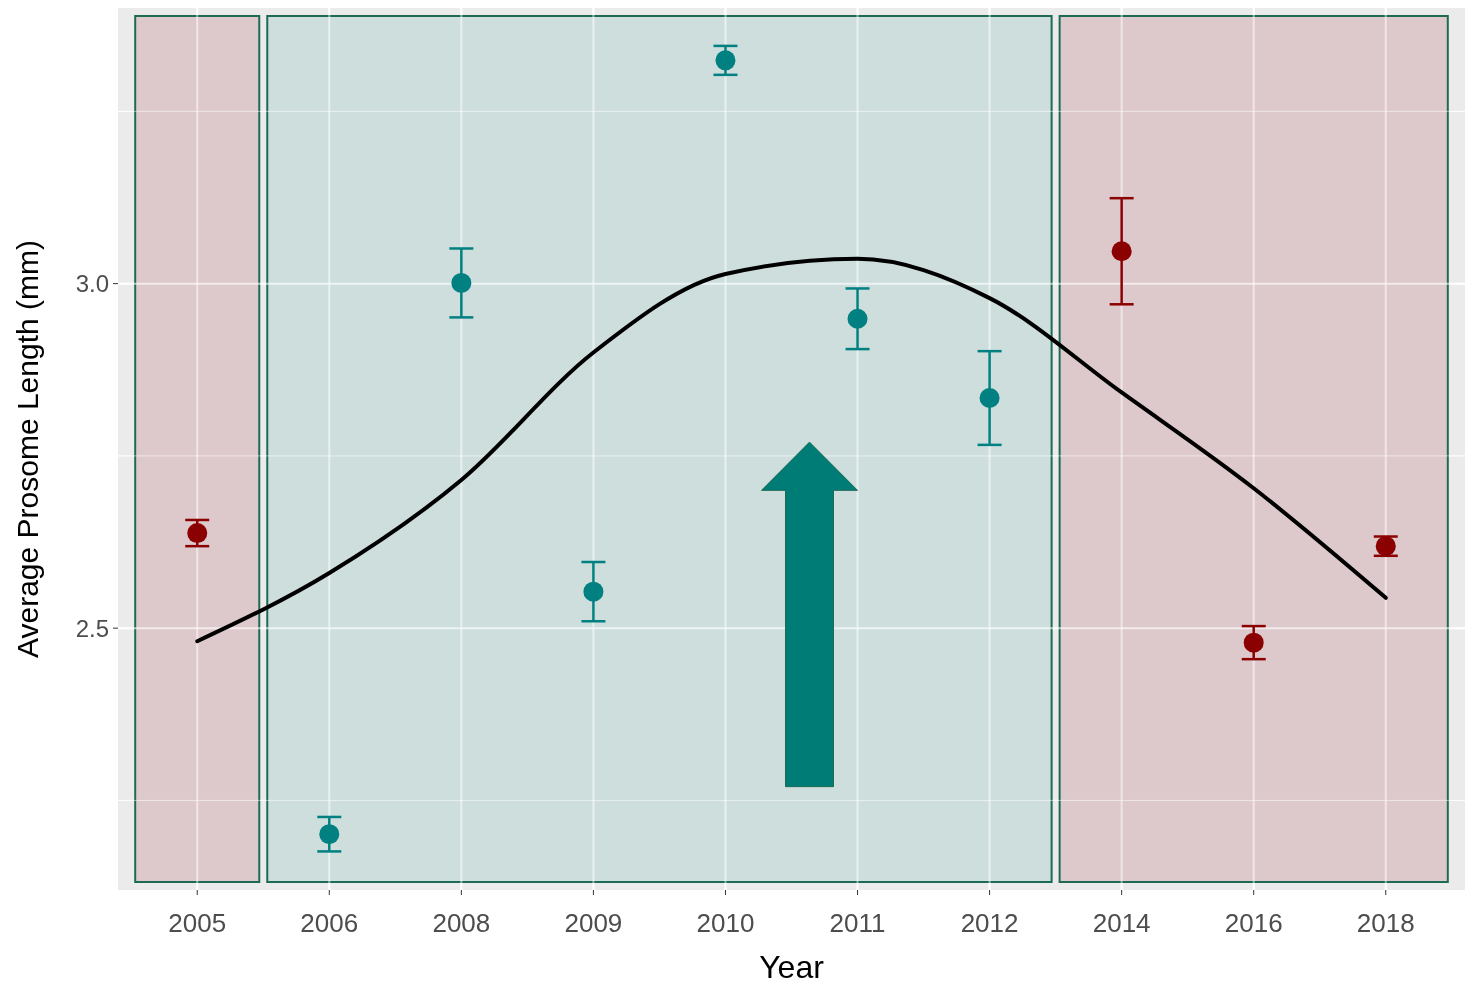 This screenshot has height=989, width=1473. Describe the element at coordinates (92, 284) in the screenshot. I see `y-tick-label: 3.0` at that location.